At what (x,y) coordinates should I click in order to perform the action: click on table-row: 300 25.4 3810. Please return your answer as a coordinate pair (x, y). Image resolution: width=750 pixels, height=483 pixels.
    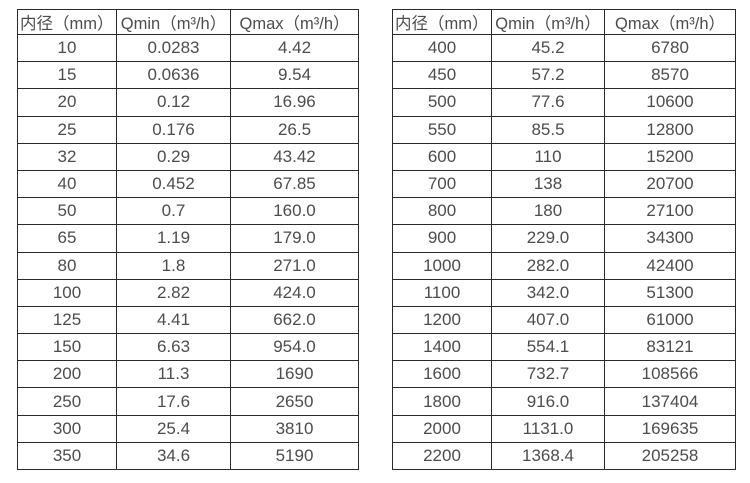
    Looking at the image, I should click on (188, 428).